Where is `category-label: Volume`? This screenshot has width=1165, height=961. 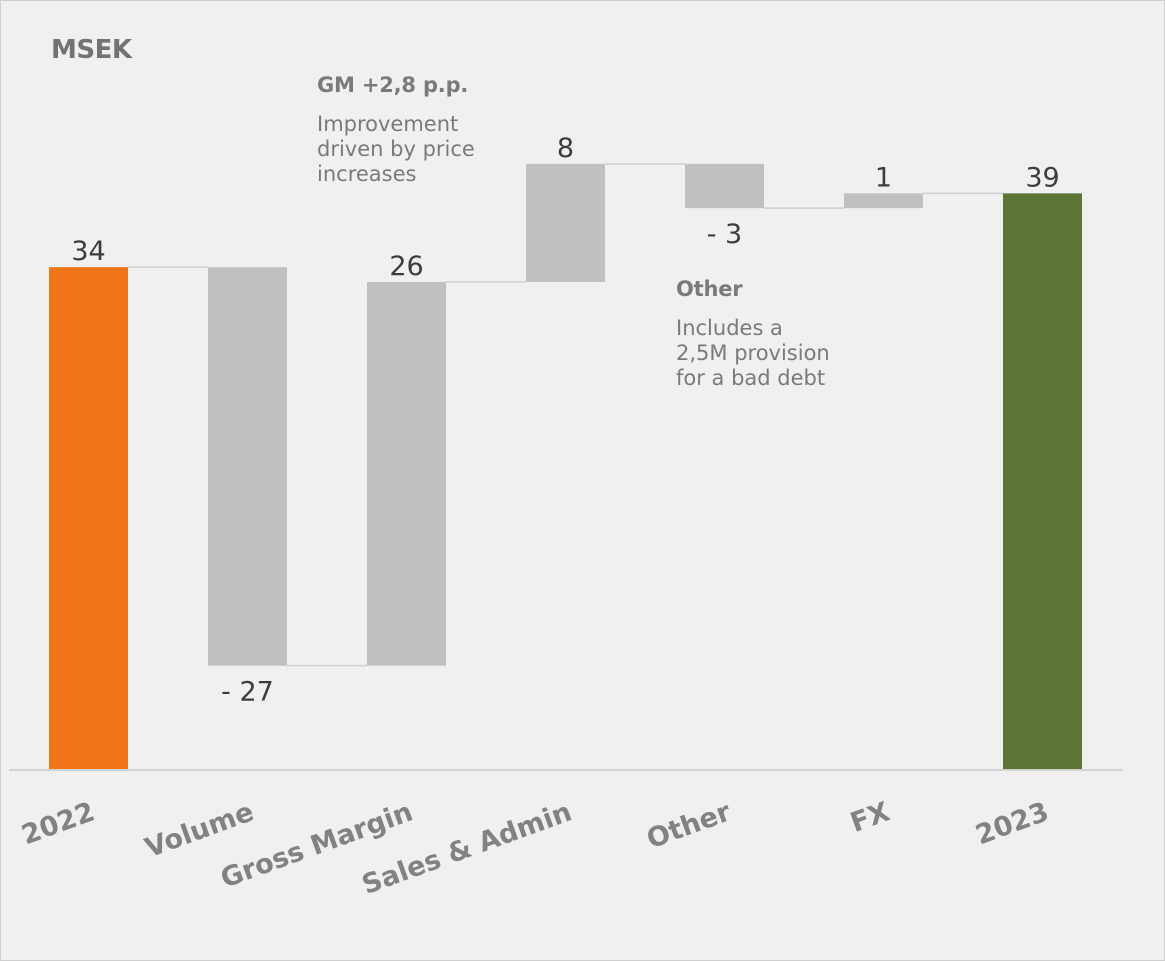
category-label: Volume is located at coordinates (199, 830).